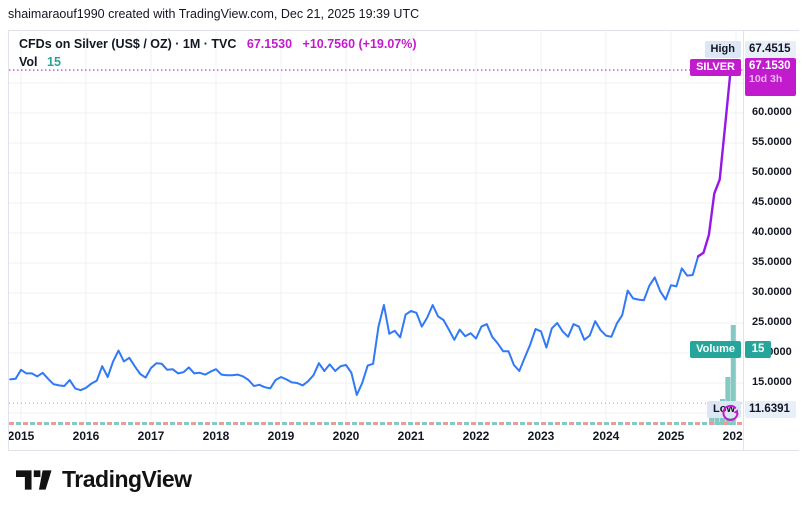  Describe the element at coordinates (54, 62) in the screenshot. I see `vol-value: 15` at that location.